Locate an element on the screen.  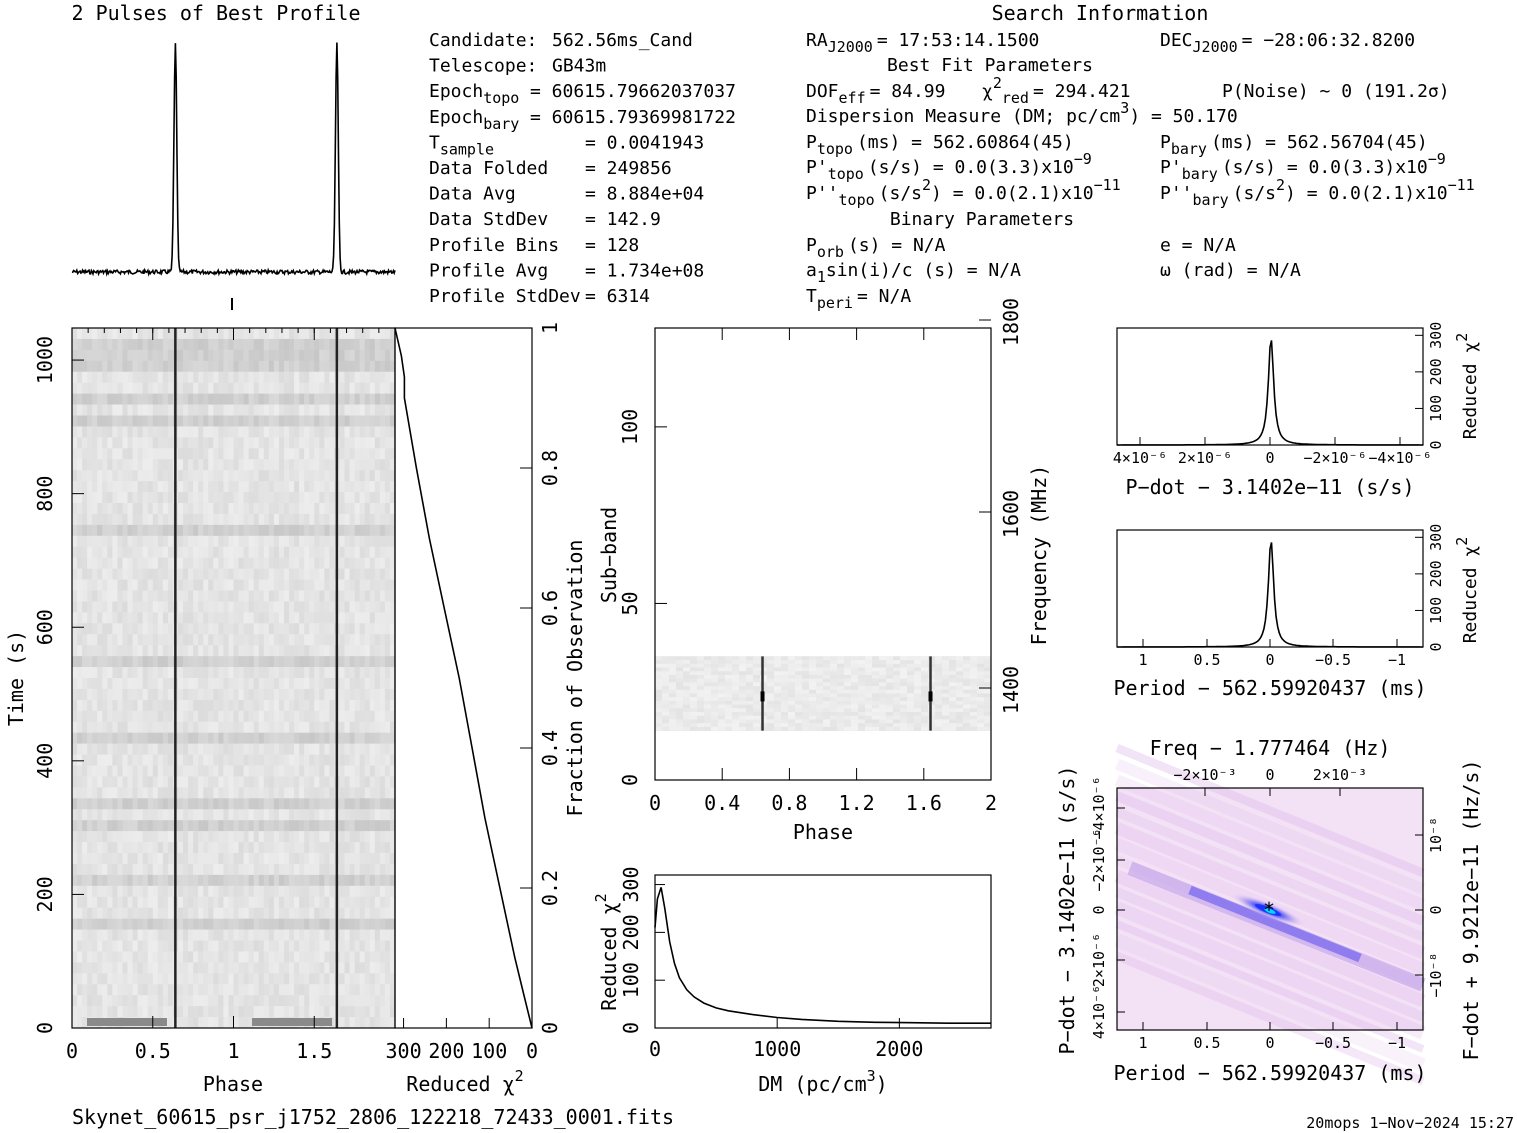
ptopo-row: Ptopo (ms) = 562.60864(45) is located at coordinates (940, 145).